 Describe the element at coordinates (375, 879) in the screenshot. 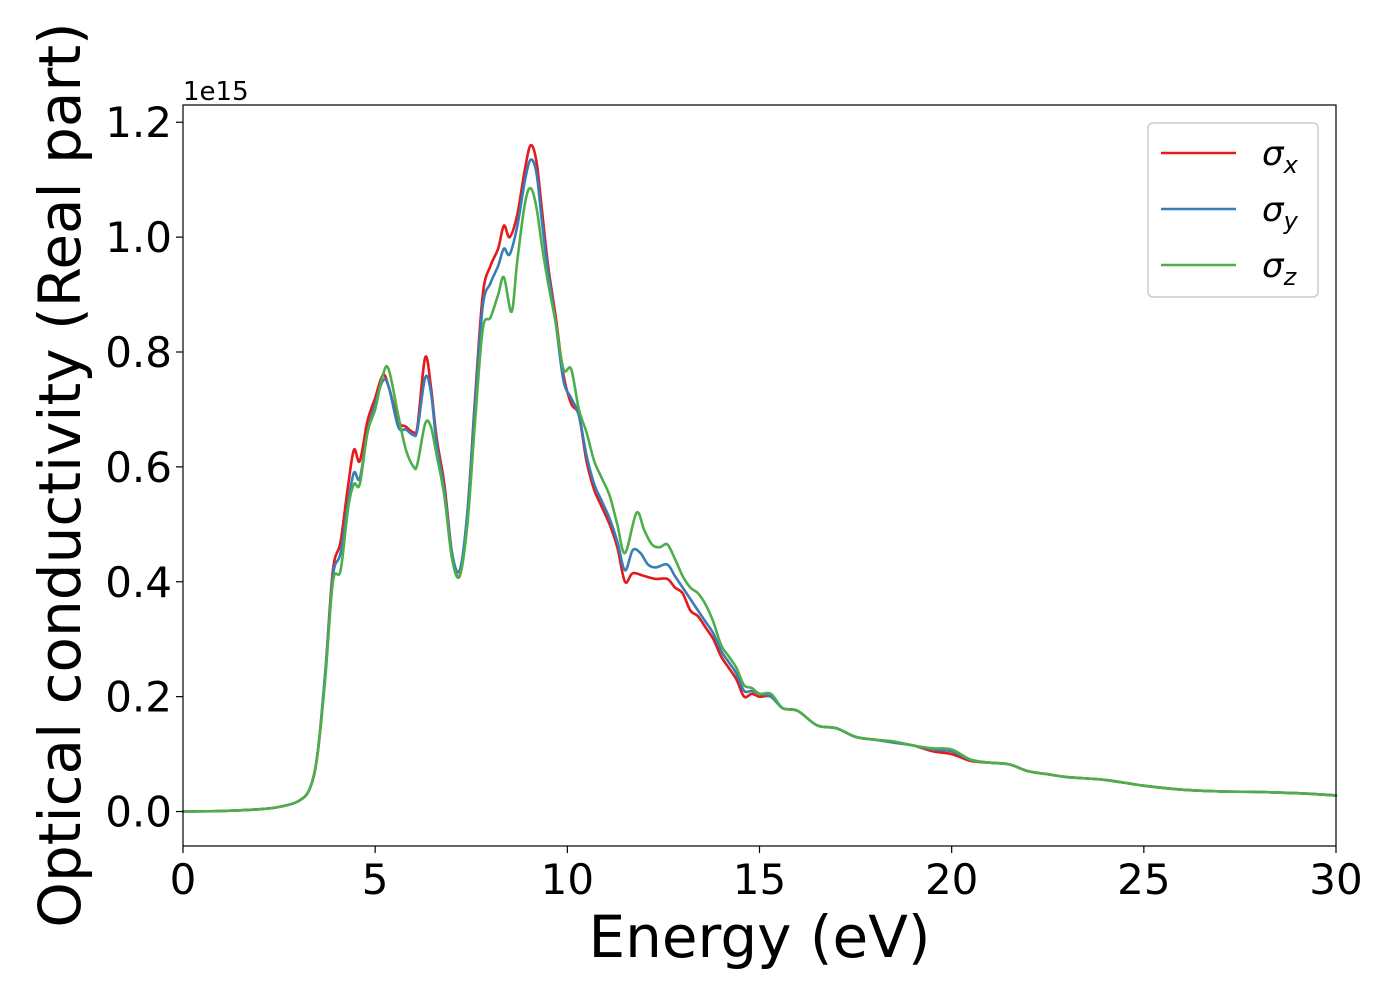

I see `x-tick-label: 5` at that location.